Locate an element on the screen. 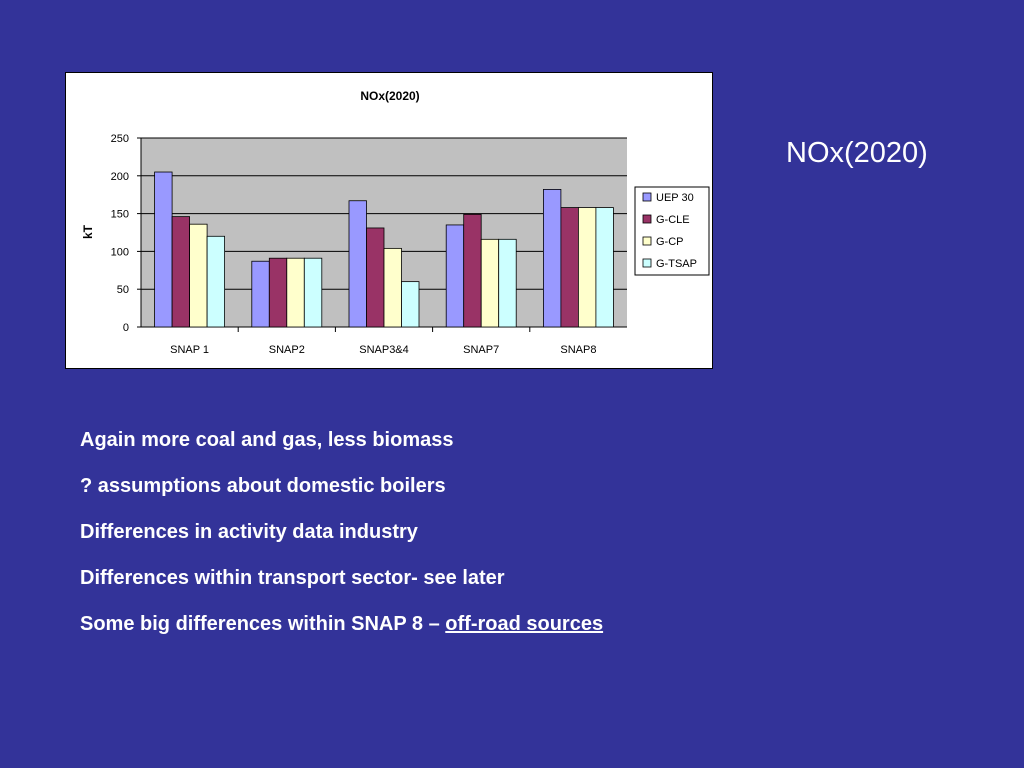 The height and width of the screenshot is (768, 1024). legend-label: G-CP is located at coordinates (670, 242).